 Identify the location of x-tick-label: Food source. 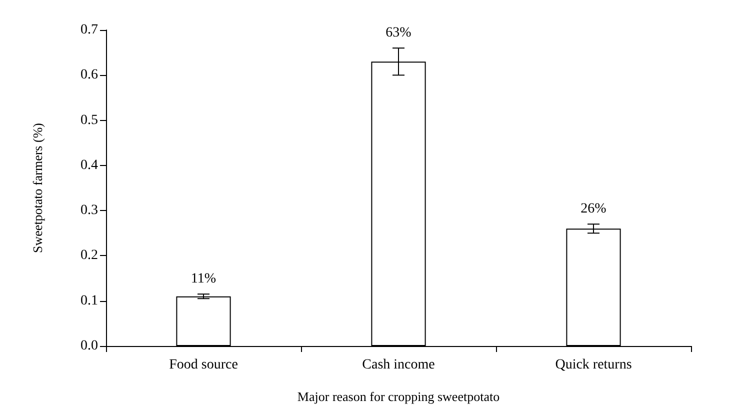
(203, 365).